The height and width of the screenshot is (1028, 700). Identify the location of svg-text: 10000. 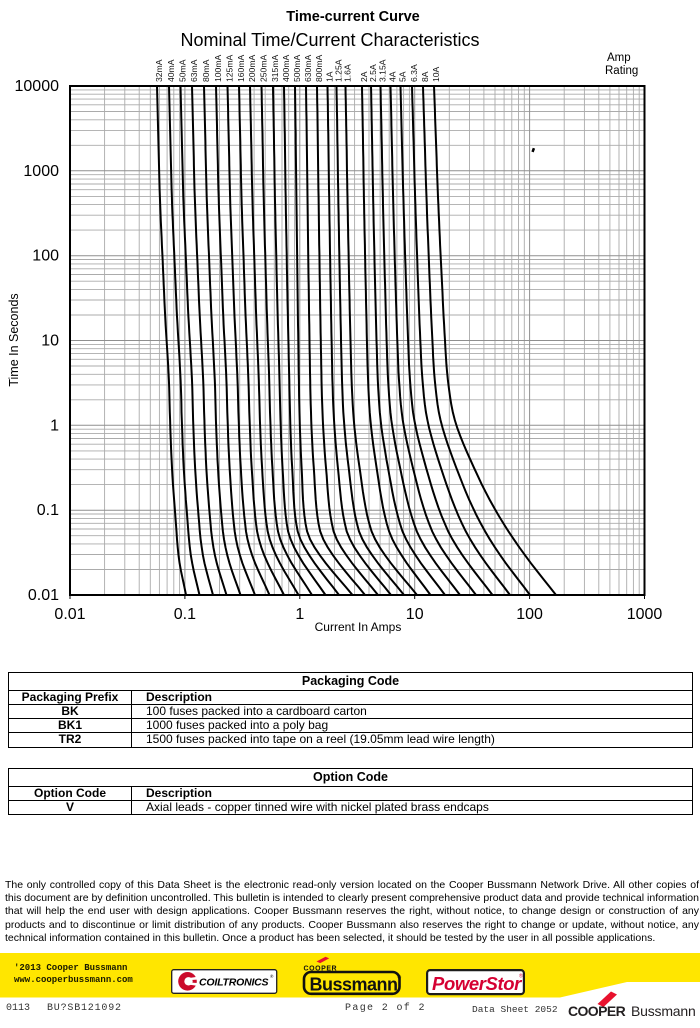
(37, 86).